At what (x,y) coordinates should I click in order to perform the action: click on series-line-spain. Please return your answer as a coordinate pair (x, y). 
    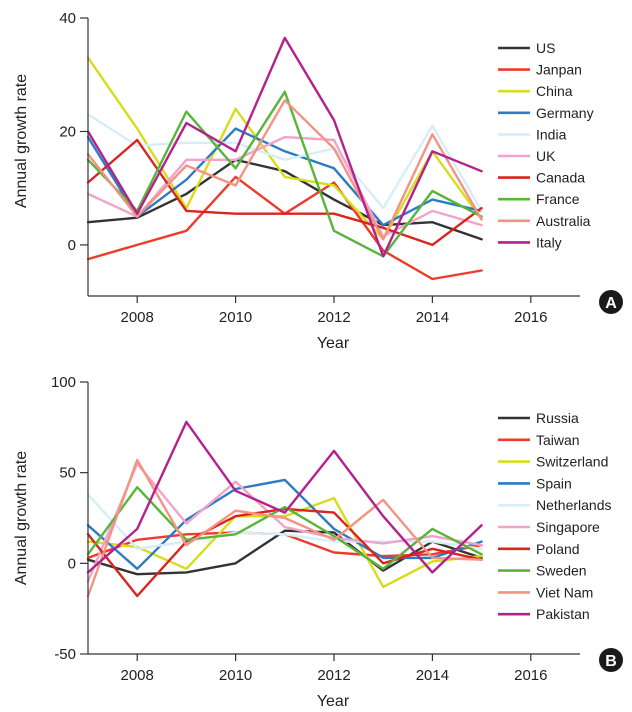
    Looking at the image, I should click on (284, 524).